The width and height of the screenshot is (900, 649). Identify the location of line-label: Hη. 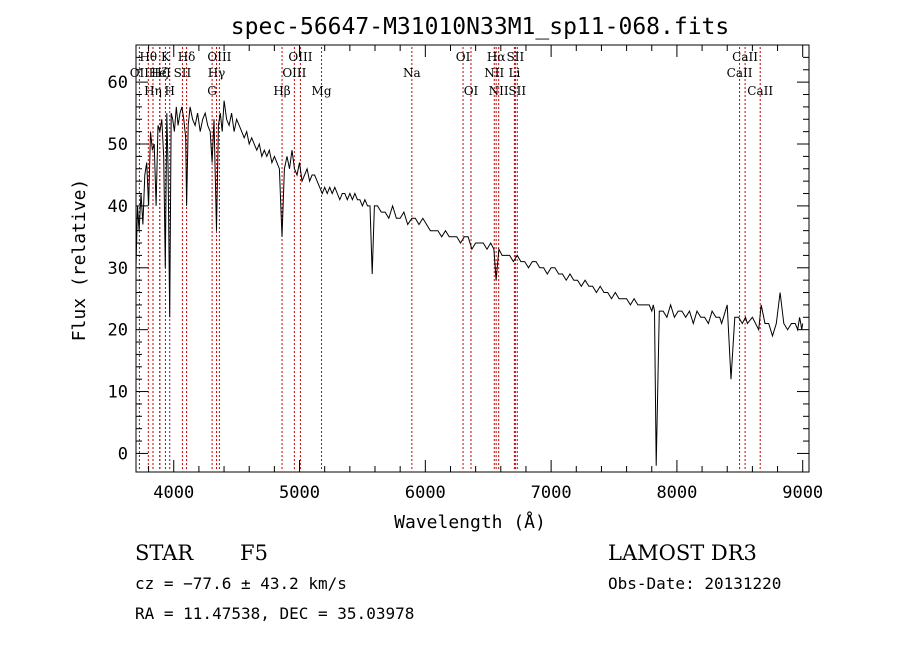
(153, 91).